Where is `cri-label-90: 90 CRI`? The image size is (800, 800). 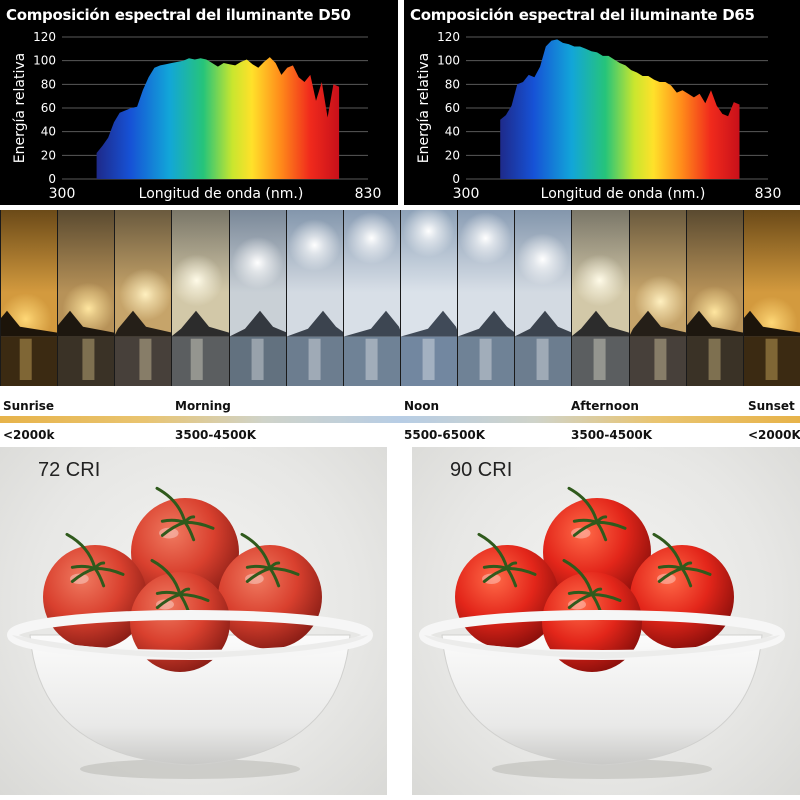
cri-label-90: 90 CRI is located at coordinates (481, 470).